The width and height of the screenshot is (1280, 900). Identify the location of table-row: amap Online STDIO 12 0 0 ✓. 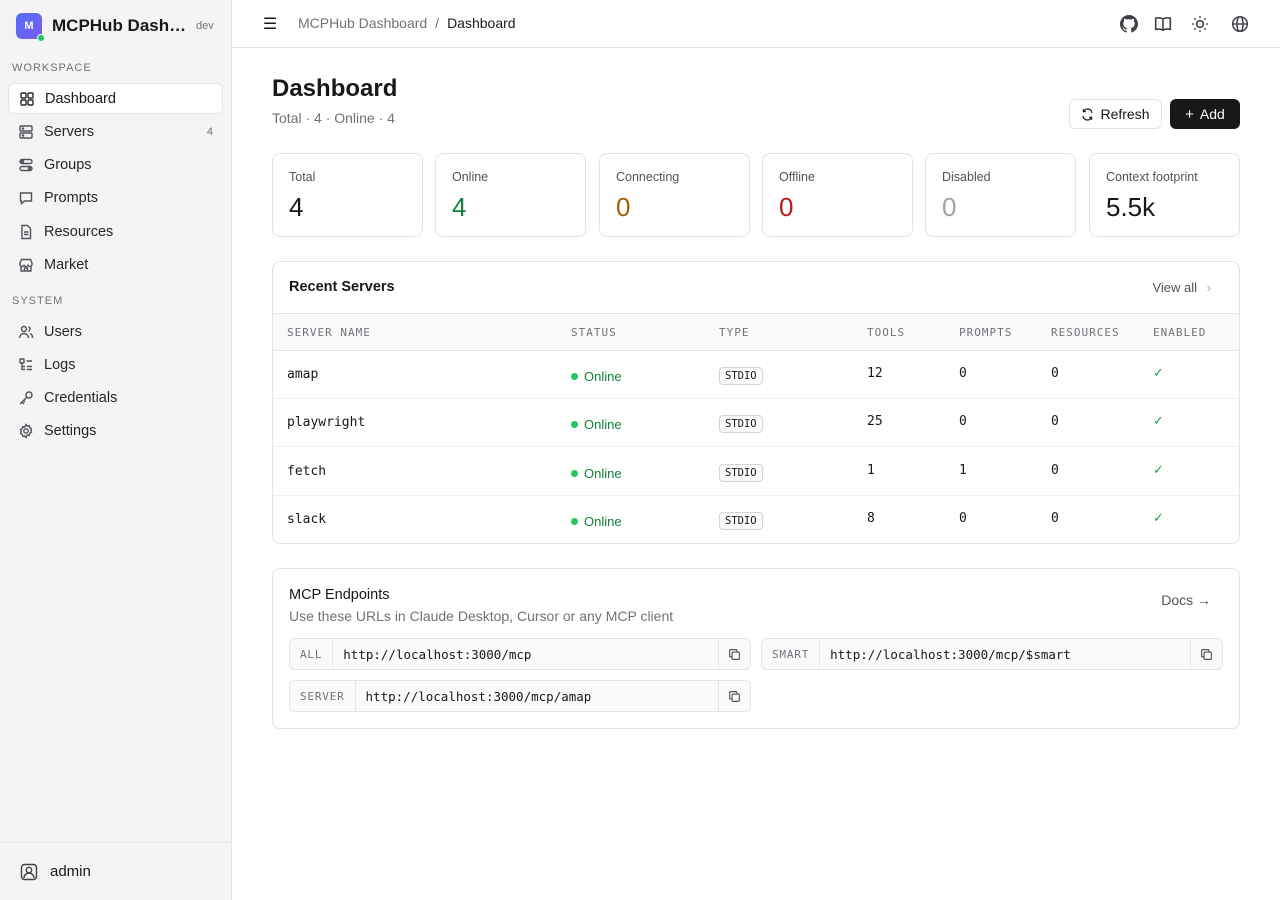
(756, 375).